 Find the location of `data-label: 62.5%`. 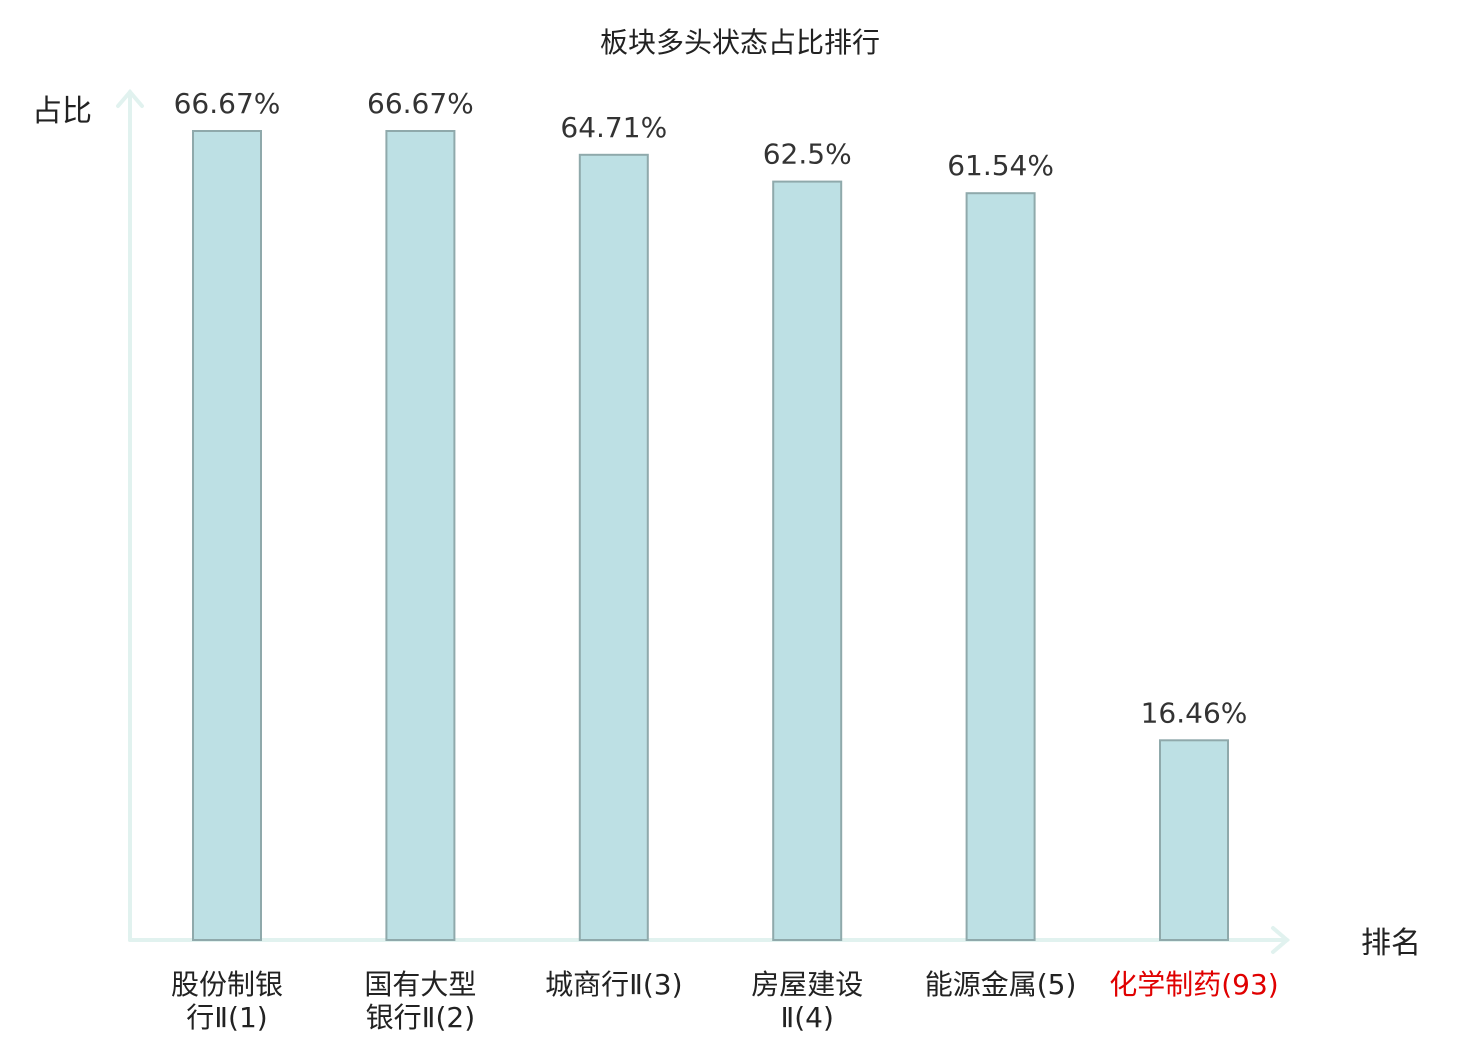

data-label: 62.5% is located at coordinates (807, 154).